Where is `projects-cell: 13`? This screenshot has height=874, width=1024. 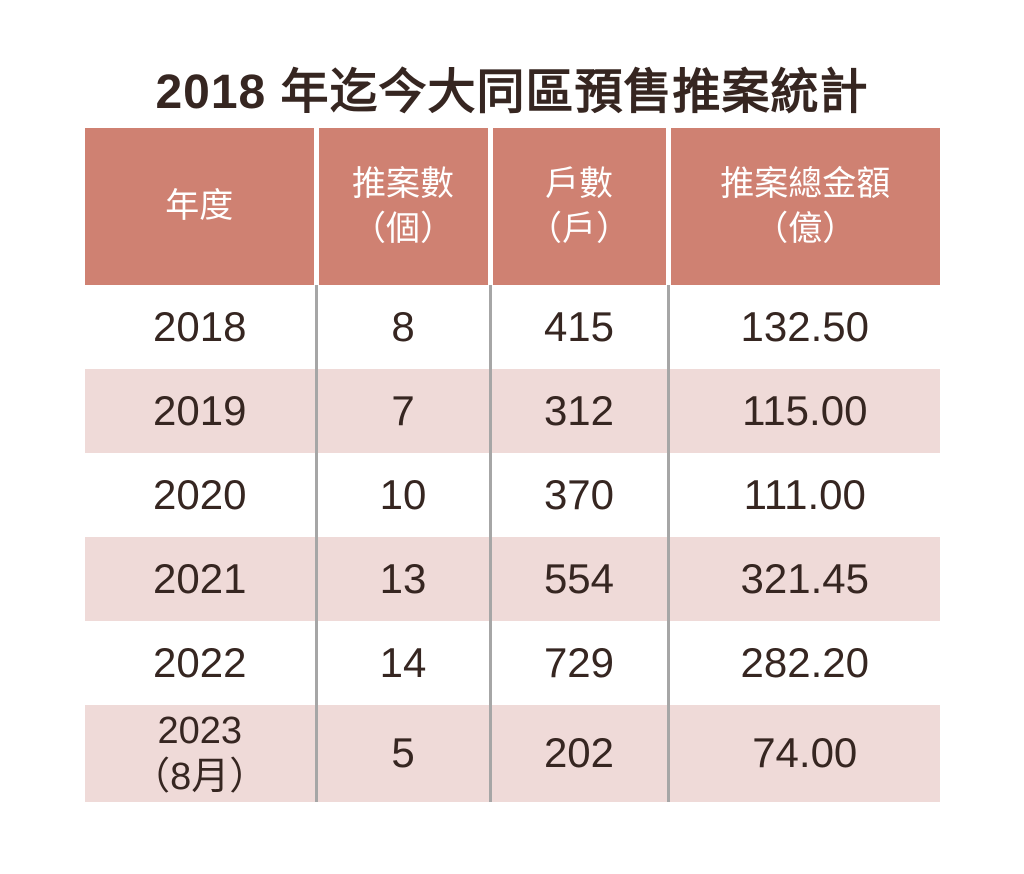
projects-cell: 13 is located at coordinates (402, 579).